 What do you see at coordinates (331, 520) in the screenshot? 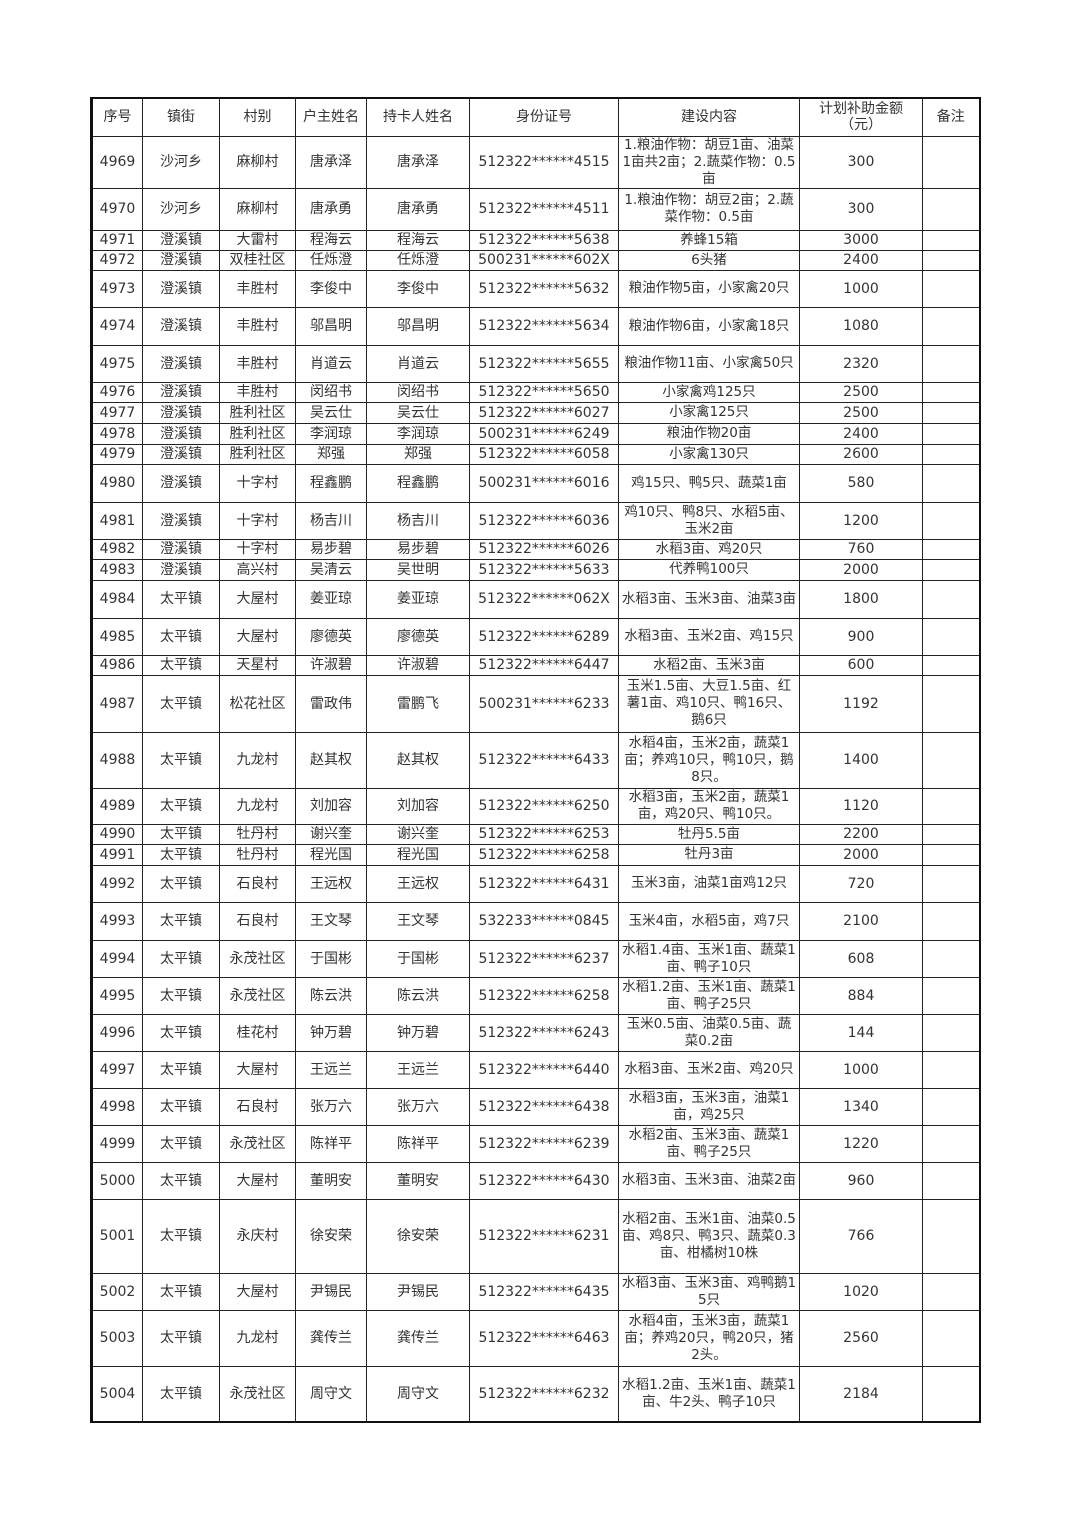
I see `cell-householder: 杨吉川` at bounding box center [331, 520].